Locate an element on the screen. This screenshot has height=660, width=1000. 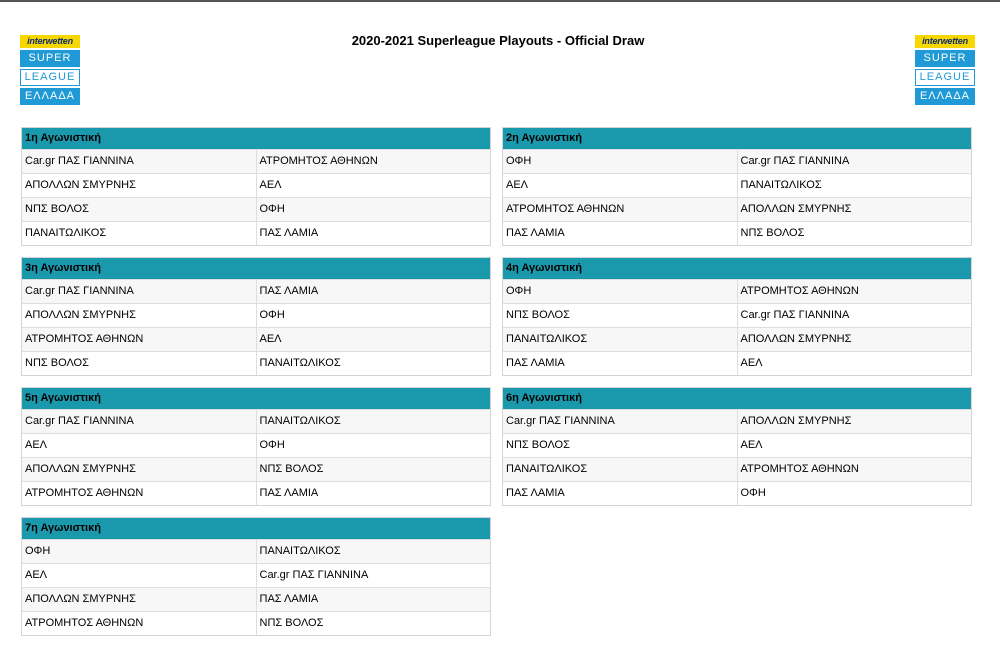
match-row: Car.gr ΠΑΣ ΓΙΑΝΝΙΝΑ ΑΤΡΟΜΗΤΟΣ ΑΘΗΝΩΝ is located at coordinates (256, 161).